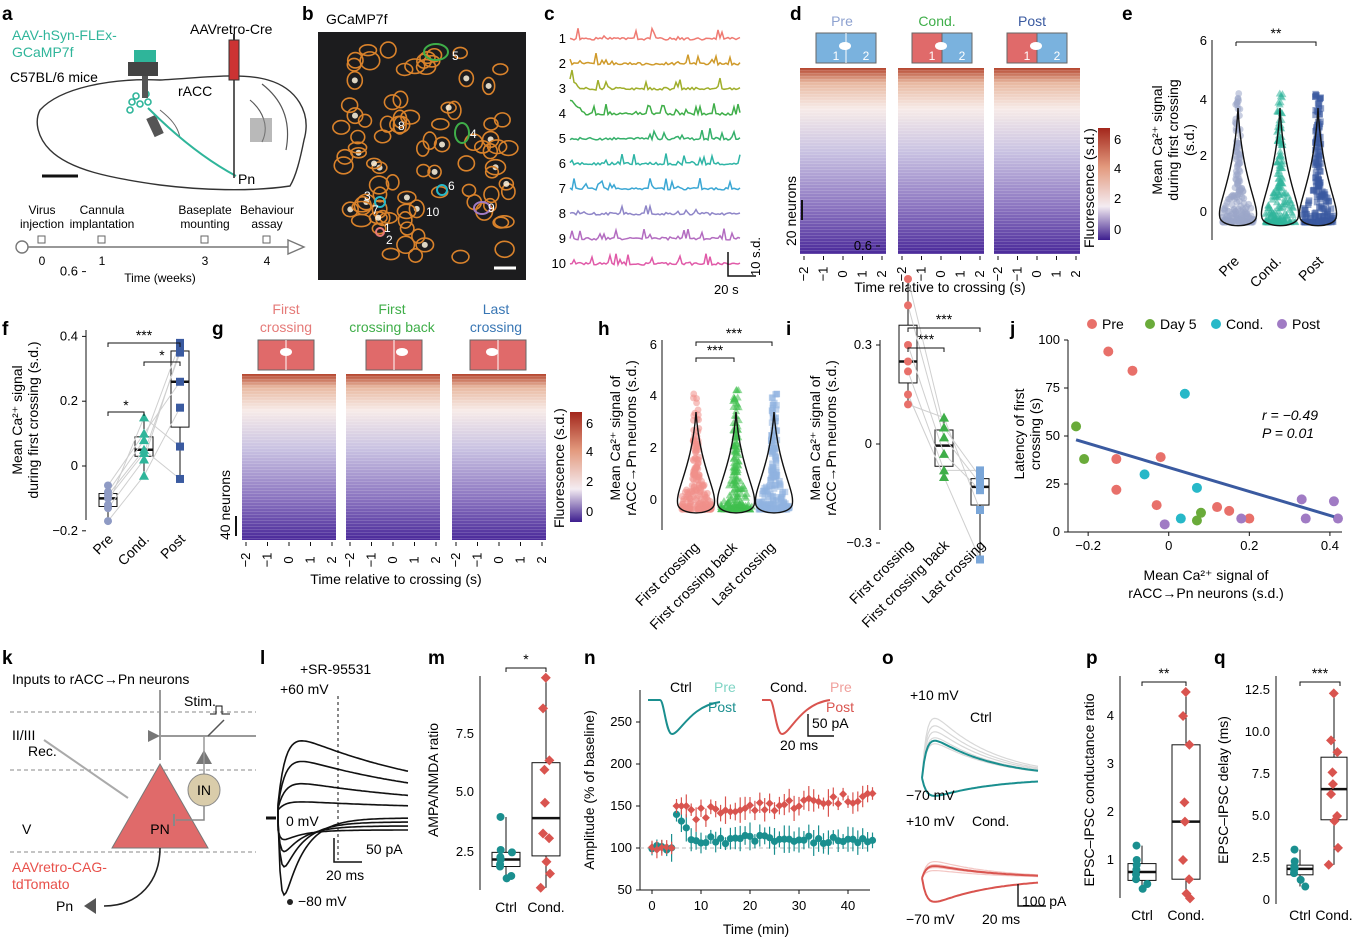 This screenshot has height=941, width=1359. Describe the element at coordinates (499, 457) in the screenshot. I see `heatmap-g3-rows` at that location.